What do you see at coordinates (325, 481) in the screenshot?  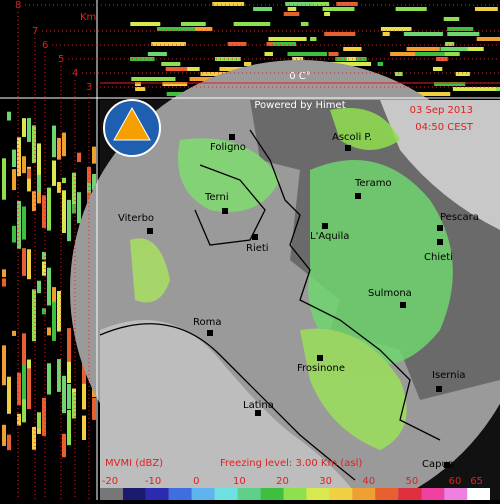 I see `scale-tick: 30` at bounding box center [325, 481].